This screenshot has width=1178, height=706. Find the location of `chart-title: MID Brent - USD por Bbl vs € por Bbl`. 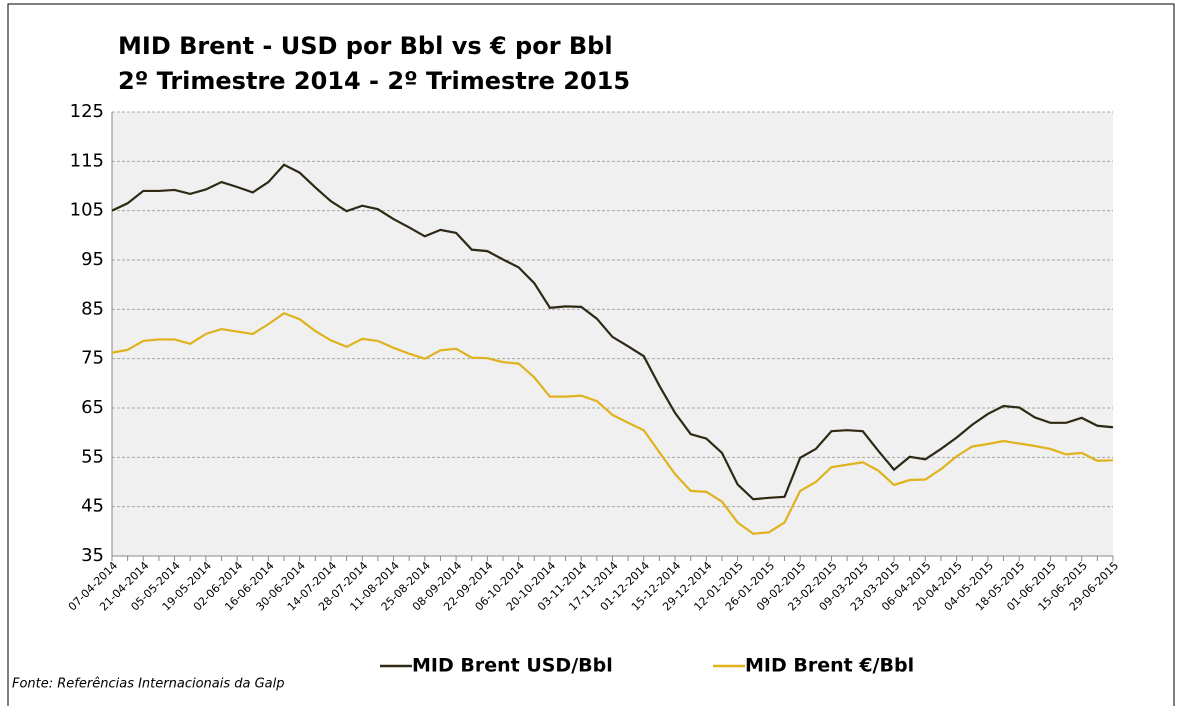

chart-title: MID Brent - USD por Bbl vs € por Bbl is located at coordinates (365, 46).